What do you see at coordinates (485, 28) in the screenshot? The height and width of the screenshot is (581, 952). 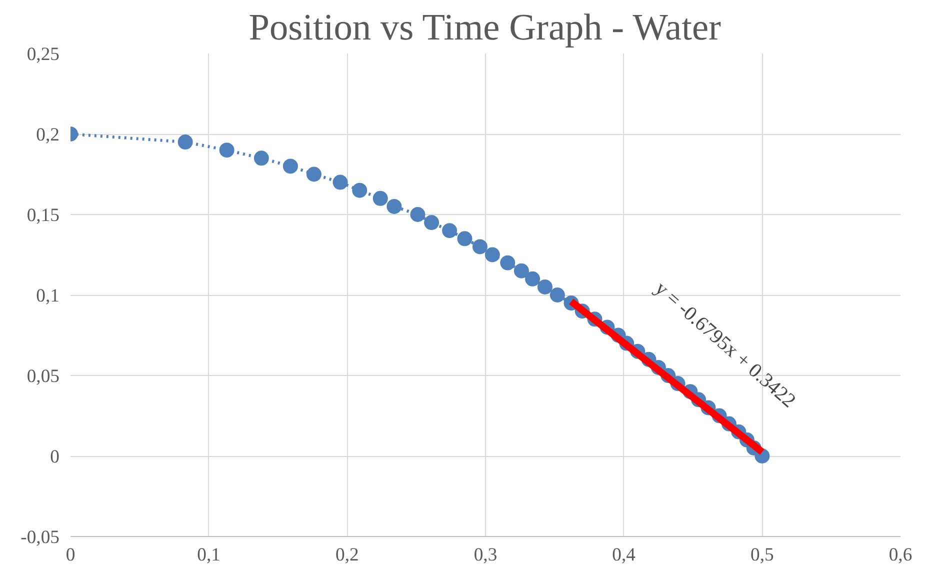 I see `chart-title: Position vs Time Graph - Water` at bounding box center [485, 28].